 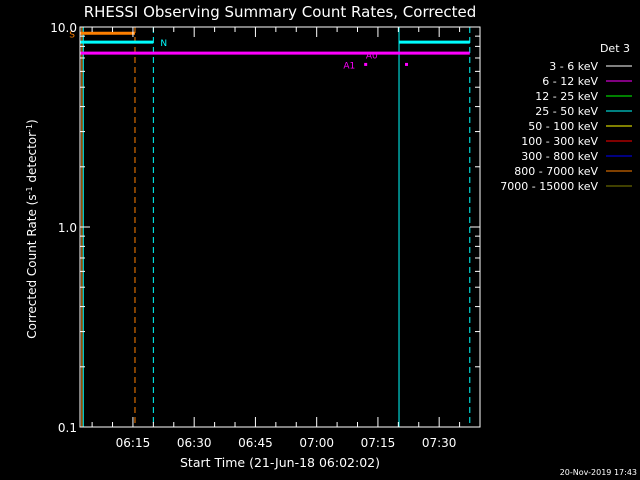 What do you see at coordinates (598, 472) in the screenshot?
I see `generated-timestamp: 20-Nov-2019 17:43` at bounding box center [598, 472].